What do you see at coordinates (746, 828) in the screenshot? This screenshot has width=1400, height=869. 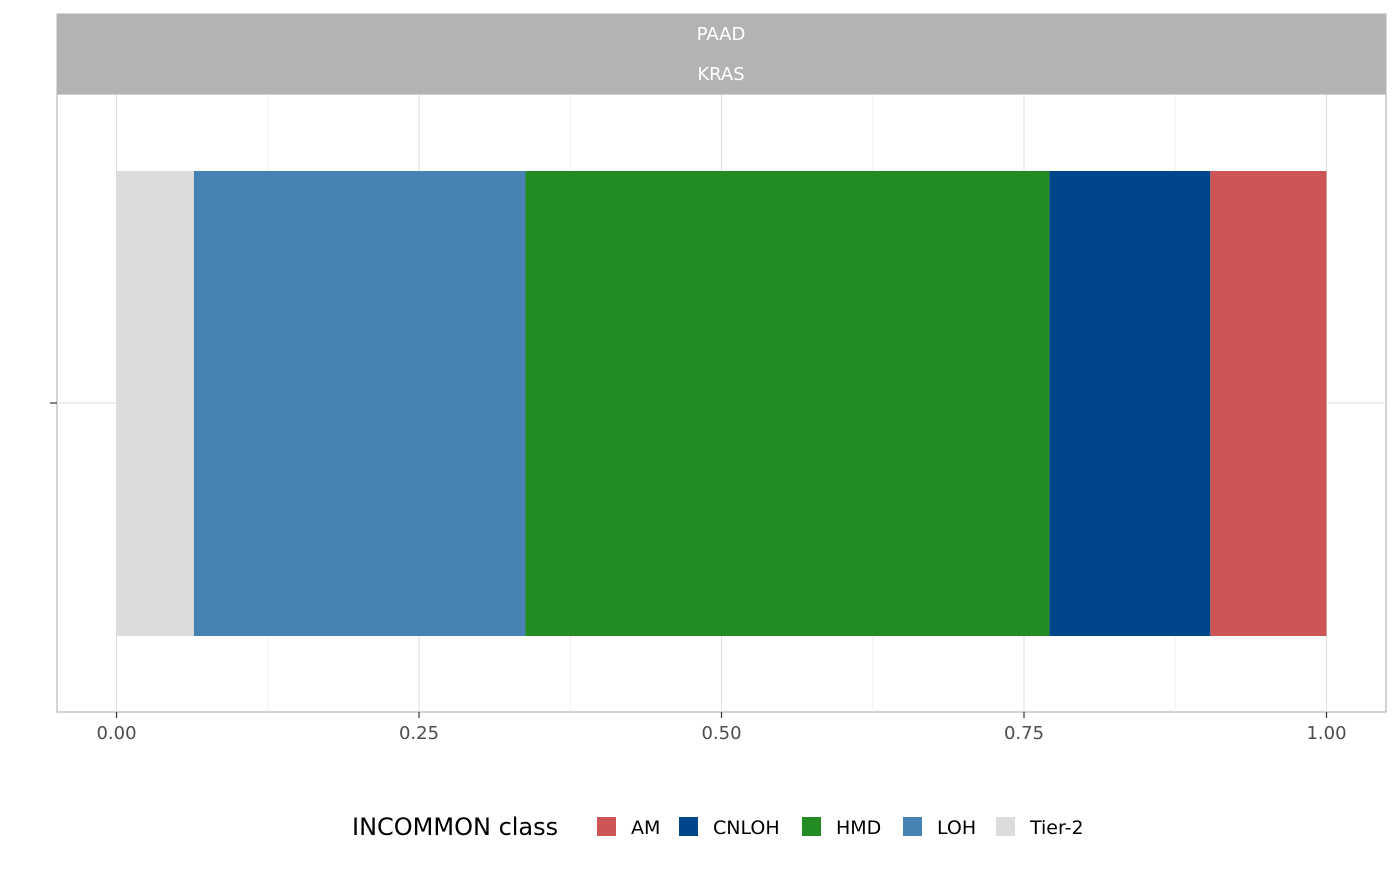 I see `legend-label-cnloh: CNLOH` at bounding box center [746, 828].